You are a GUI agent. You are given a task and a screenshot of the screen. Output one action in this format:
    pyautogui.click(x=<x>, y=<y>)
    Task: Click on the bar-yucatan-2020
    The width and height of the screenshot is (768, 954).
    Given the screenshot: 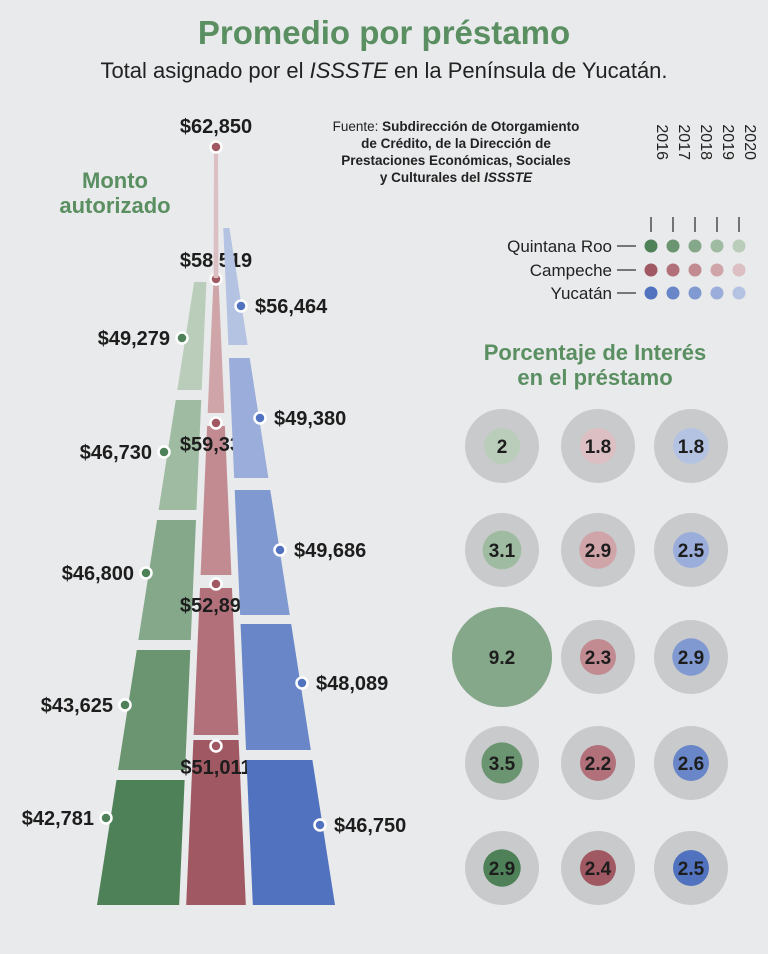 What is the action you would take?
    pyautogui.click(x=235, y=286)
    